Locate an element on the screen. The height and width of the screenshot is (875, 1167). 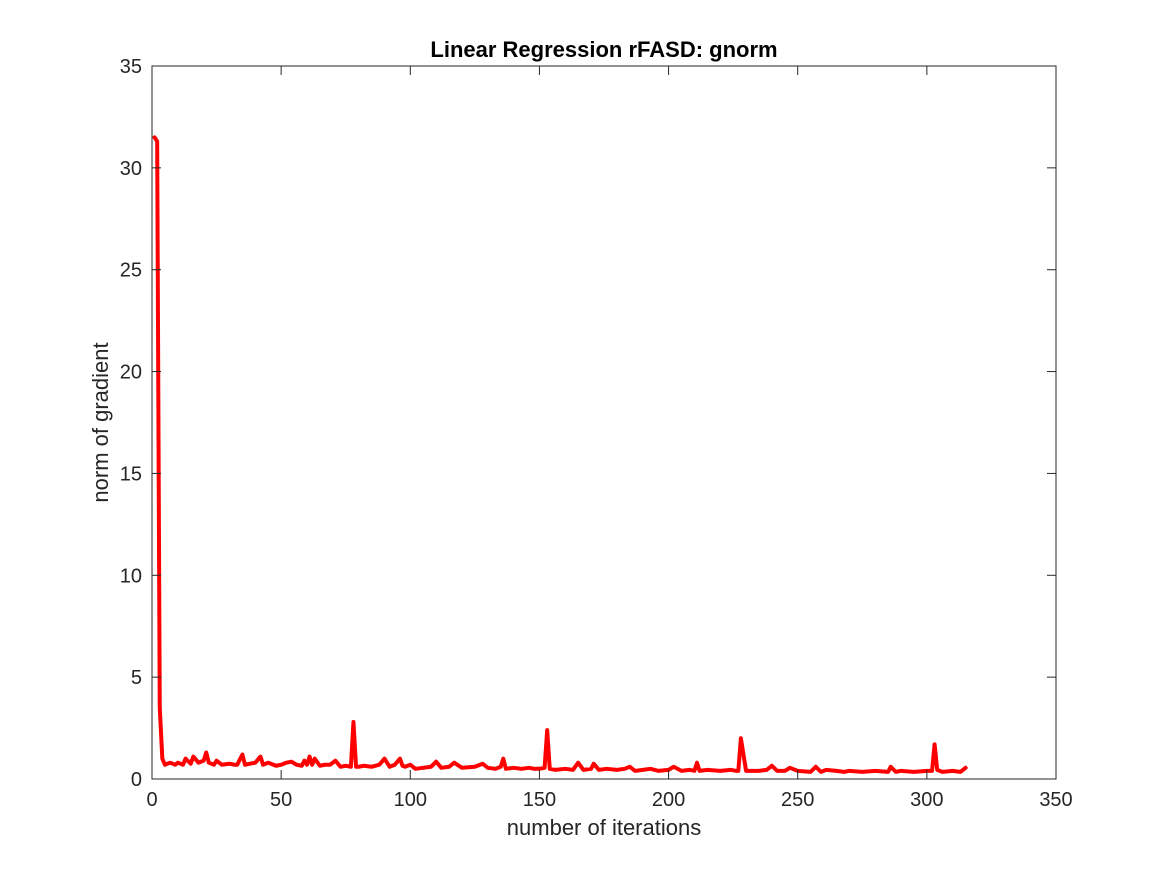
chart-title: Linear Regression rFASD: gnorm is located at coordinates (603, 49).